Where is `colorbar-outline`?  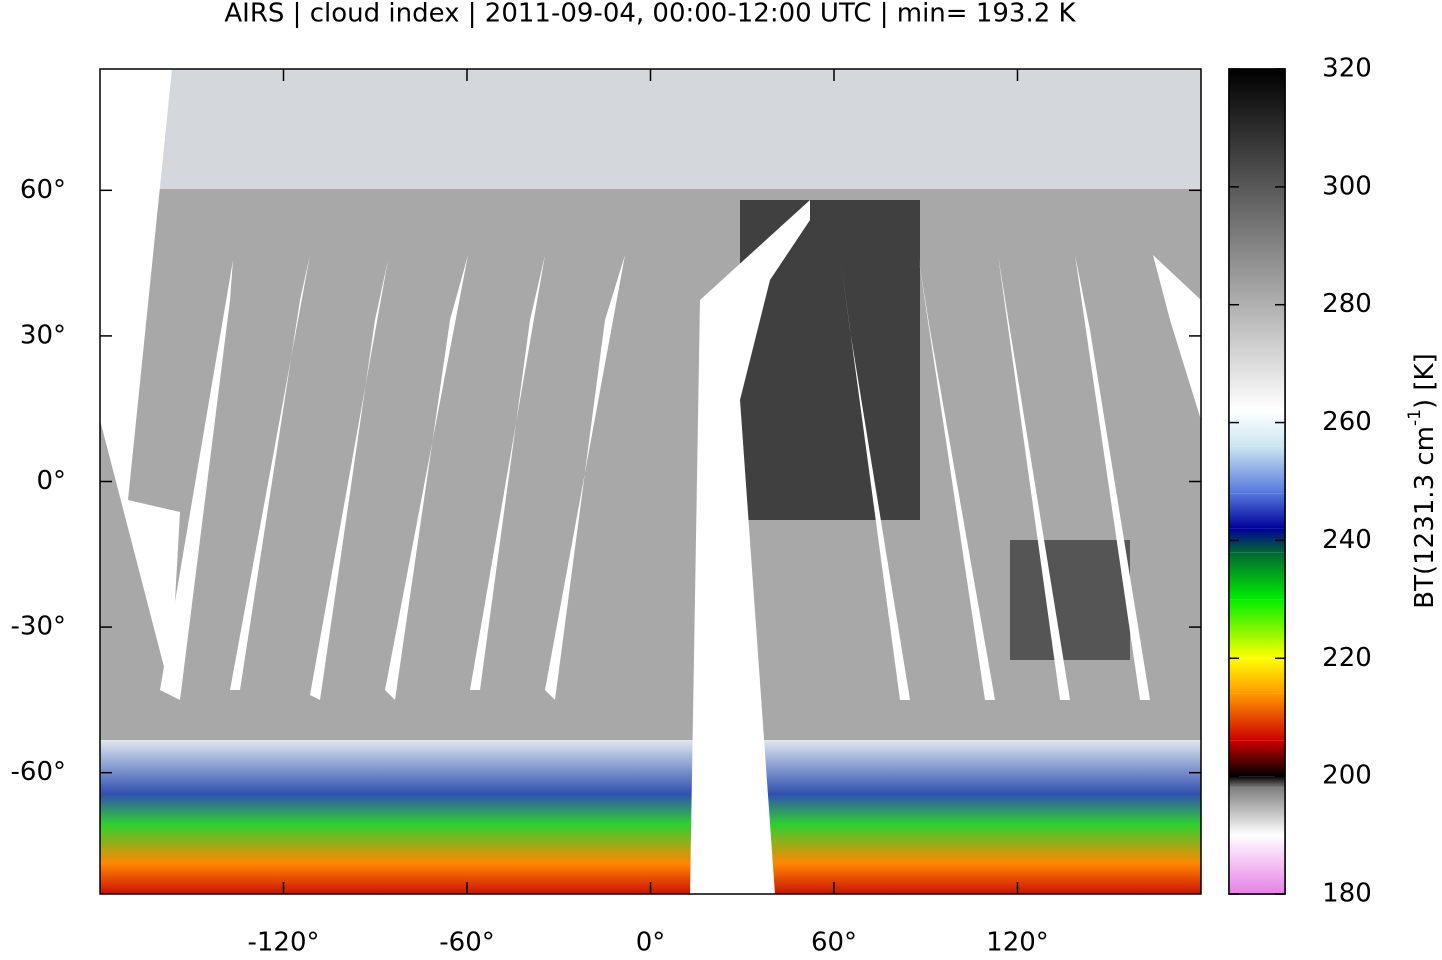
colorbar-outline is located at coordinates (1257, 481).